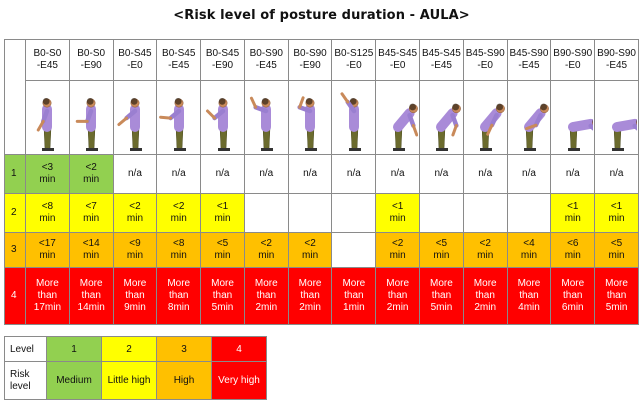 Image resolution: width=643 pixels, height=406 pixels. What do you see at coordinates (135, 296) in the screenshot?
I see `duration-cell: More than 9min` at bounding box center [135, 296].